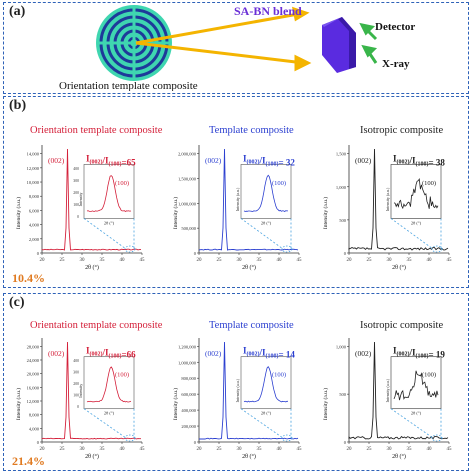 This screenshot has height=474, width=474. I want to click on detector-label: Detector, so click(395, 27).